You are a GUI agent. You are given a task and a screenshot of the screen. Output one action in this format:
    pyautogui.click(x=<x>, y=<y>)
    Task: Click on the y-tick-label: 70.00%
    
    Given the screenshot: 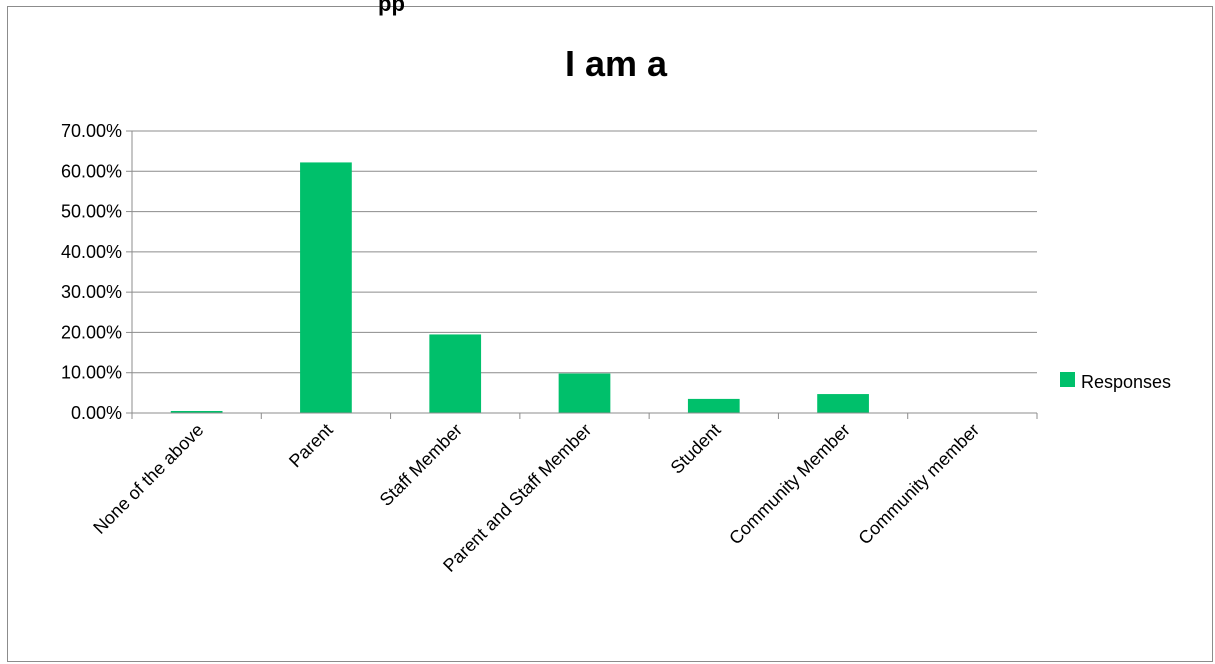 What is the action you would take?
    pyautogui.click(x=91, y=131)
    